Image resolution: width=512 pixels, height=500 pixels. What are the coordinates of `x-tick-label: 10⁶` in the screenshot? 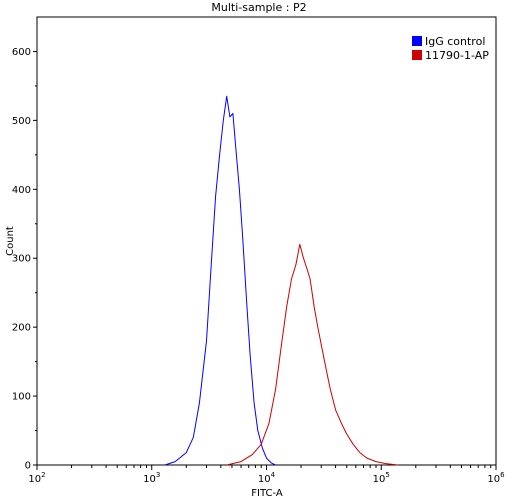 It's located at (496, 478).